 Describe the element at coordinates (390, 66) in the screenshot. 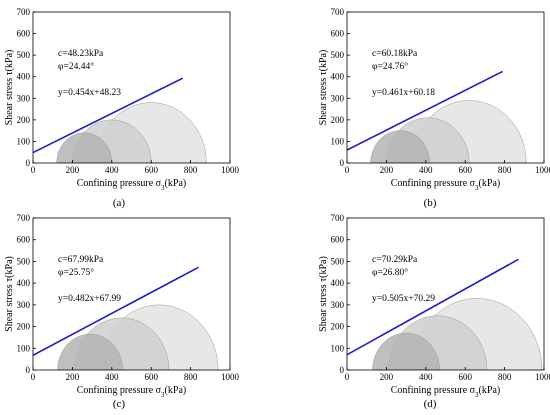

I see `friction-annotation: φ=24.76°` at that location.